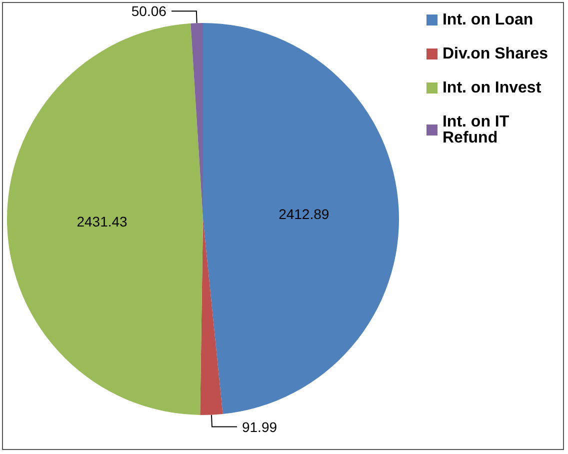  I want to click on legend-label: Int. on Loan, so click(488, 20).